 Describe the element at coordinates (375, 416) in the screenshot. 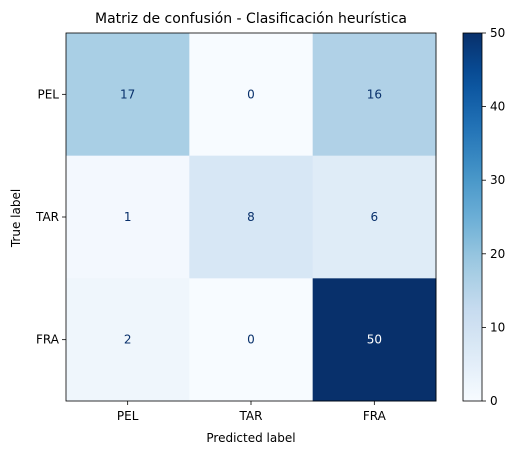

I see `x-tick-label: FRA` at that location.